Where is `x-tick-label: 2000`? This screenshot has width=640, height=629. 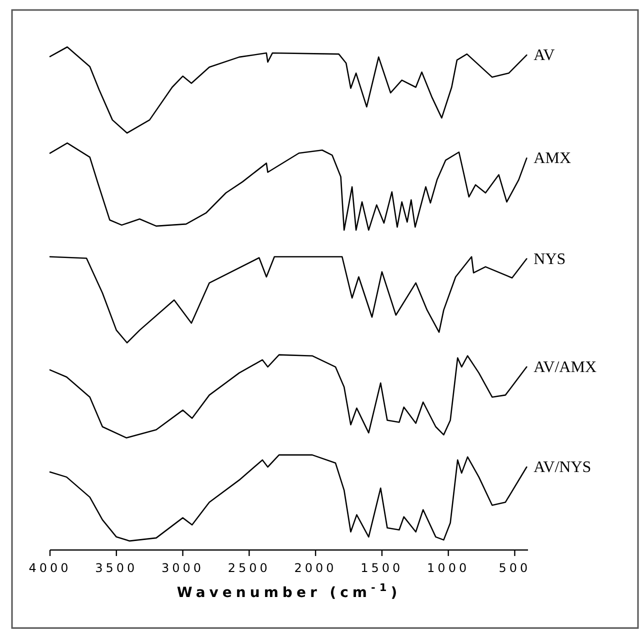 x-tick-label: 2000 is located at coordinates (315, 568).